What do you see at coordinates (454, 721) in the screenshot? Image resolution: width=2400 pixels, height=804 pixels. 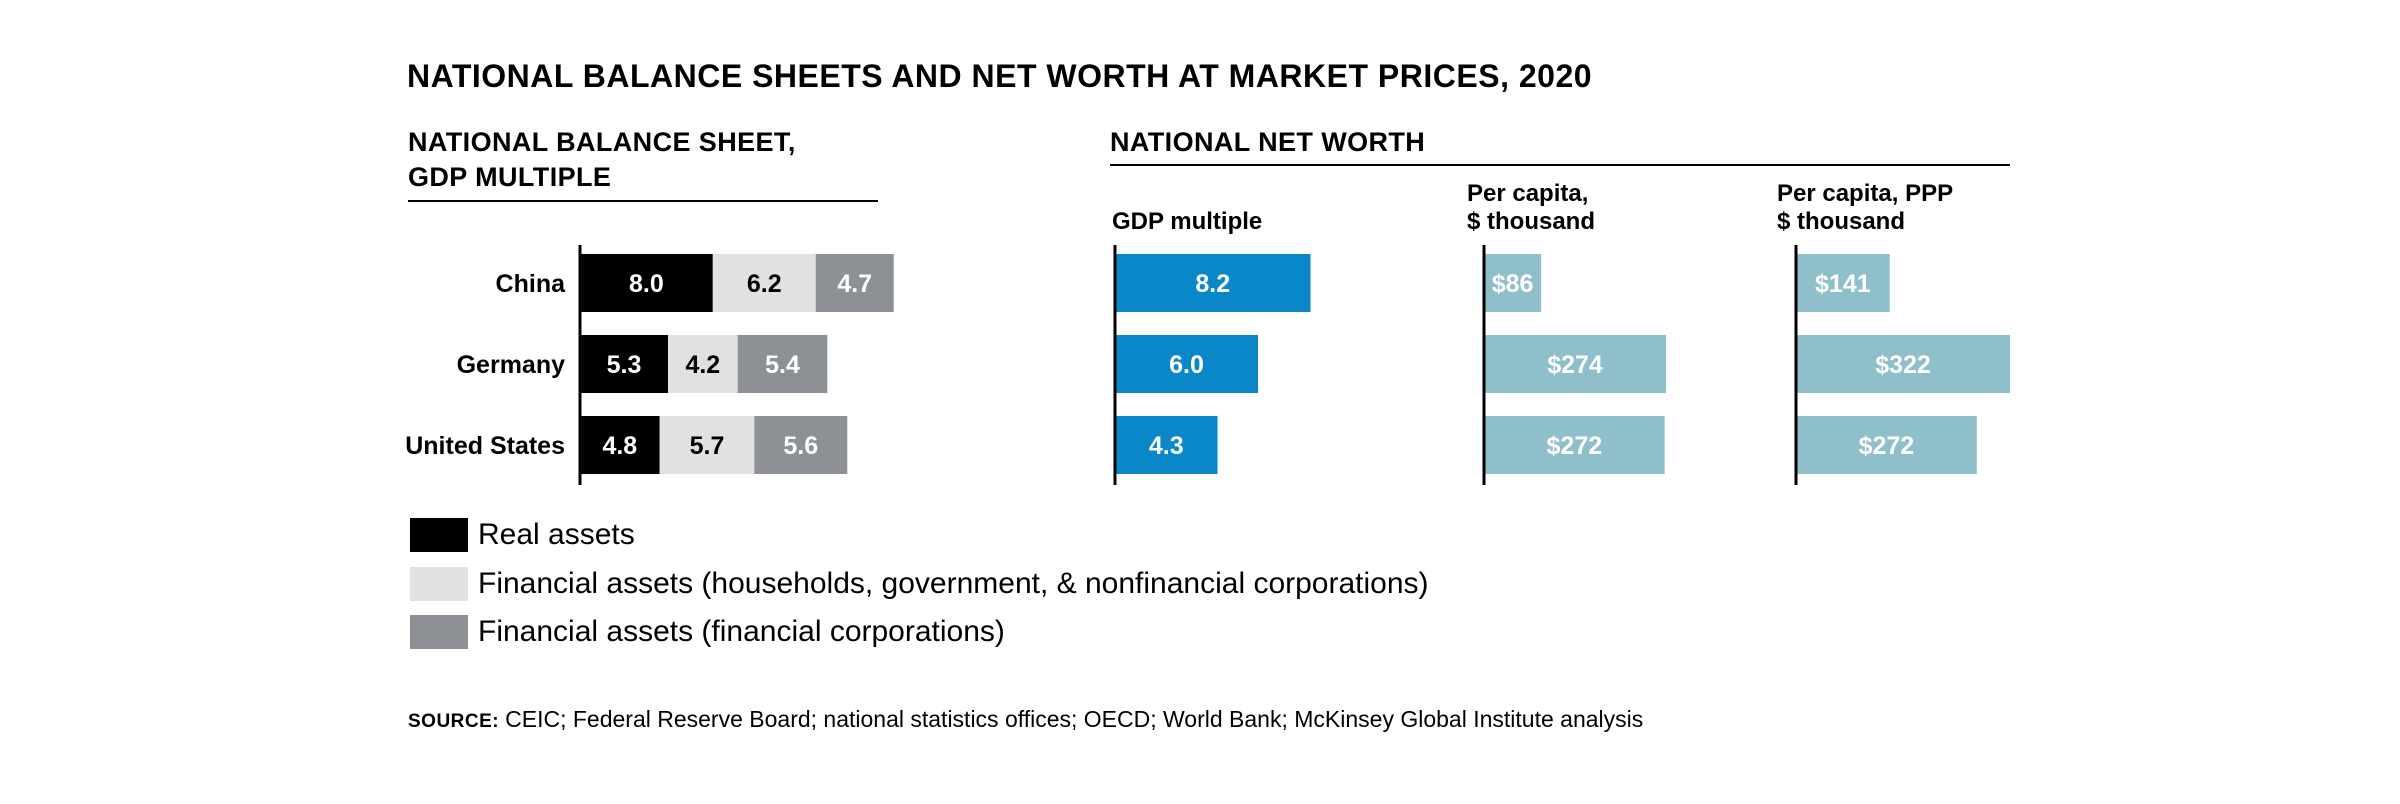 I see `source-key: SOURCE:` at bounding box center [454, 721].